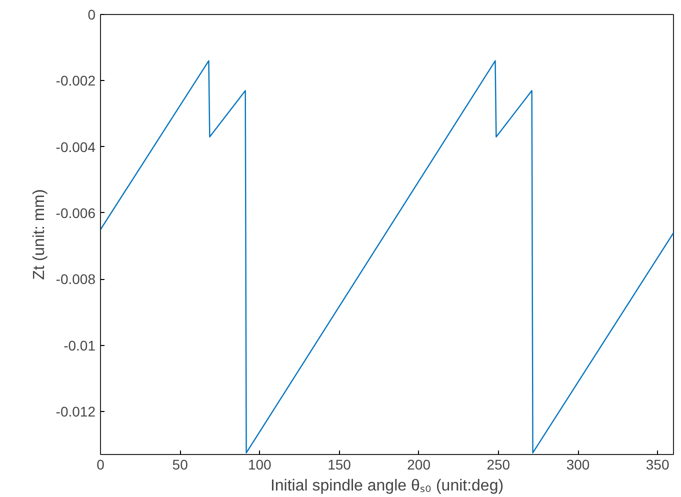  What do you see at coordinates (76, 279) in the screenshot?
I see `y-tick-label: -0.008` at bounding box center [76, 279].